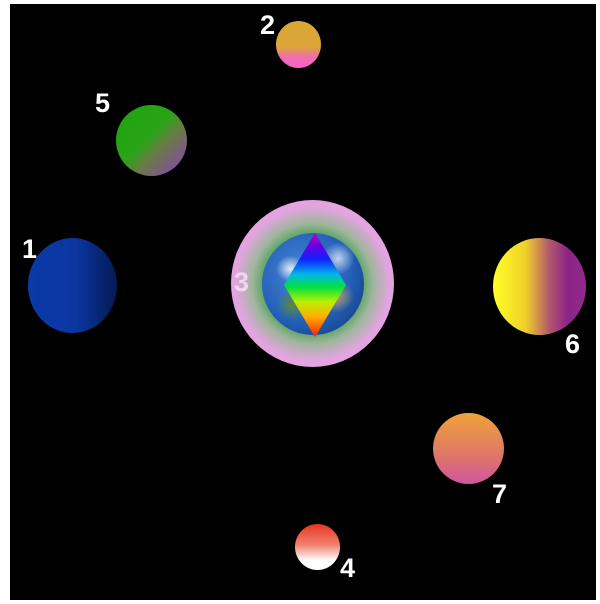 The height and width of the screenshot is (604, 600). I want to click on planet-3-rainbow-diamond, so click(315, 285).